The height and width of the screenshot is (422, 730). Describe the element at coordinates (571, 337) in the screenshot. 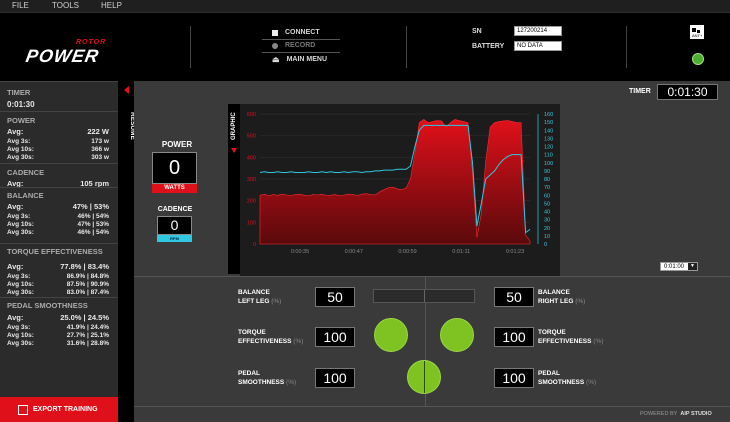

I see `torque-right-label: TORQUE EFFECTIVENESS (%)` at that location.